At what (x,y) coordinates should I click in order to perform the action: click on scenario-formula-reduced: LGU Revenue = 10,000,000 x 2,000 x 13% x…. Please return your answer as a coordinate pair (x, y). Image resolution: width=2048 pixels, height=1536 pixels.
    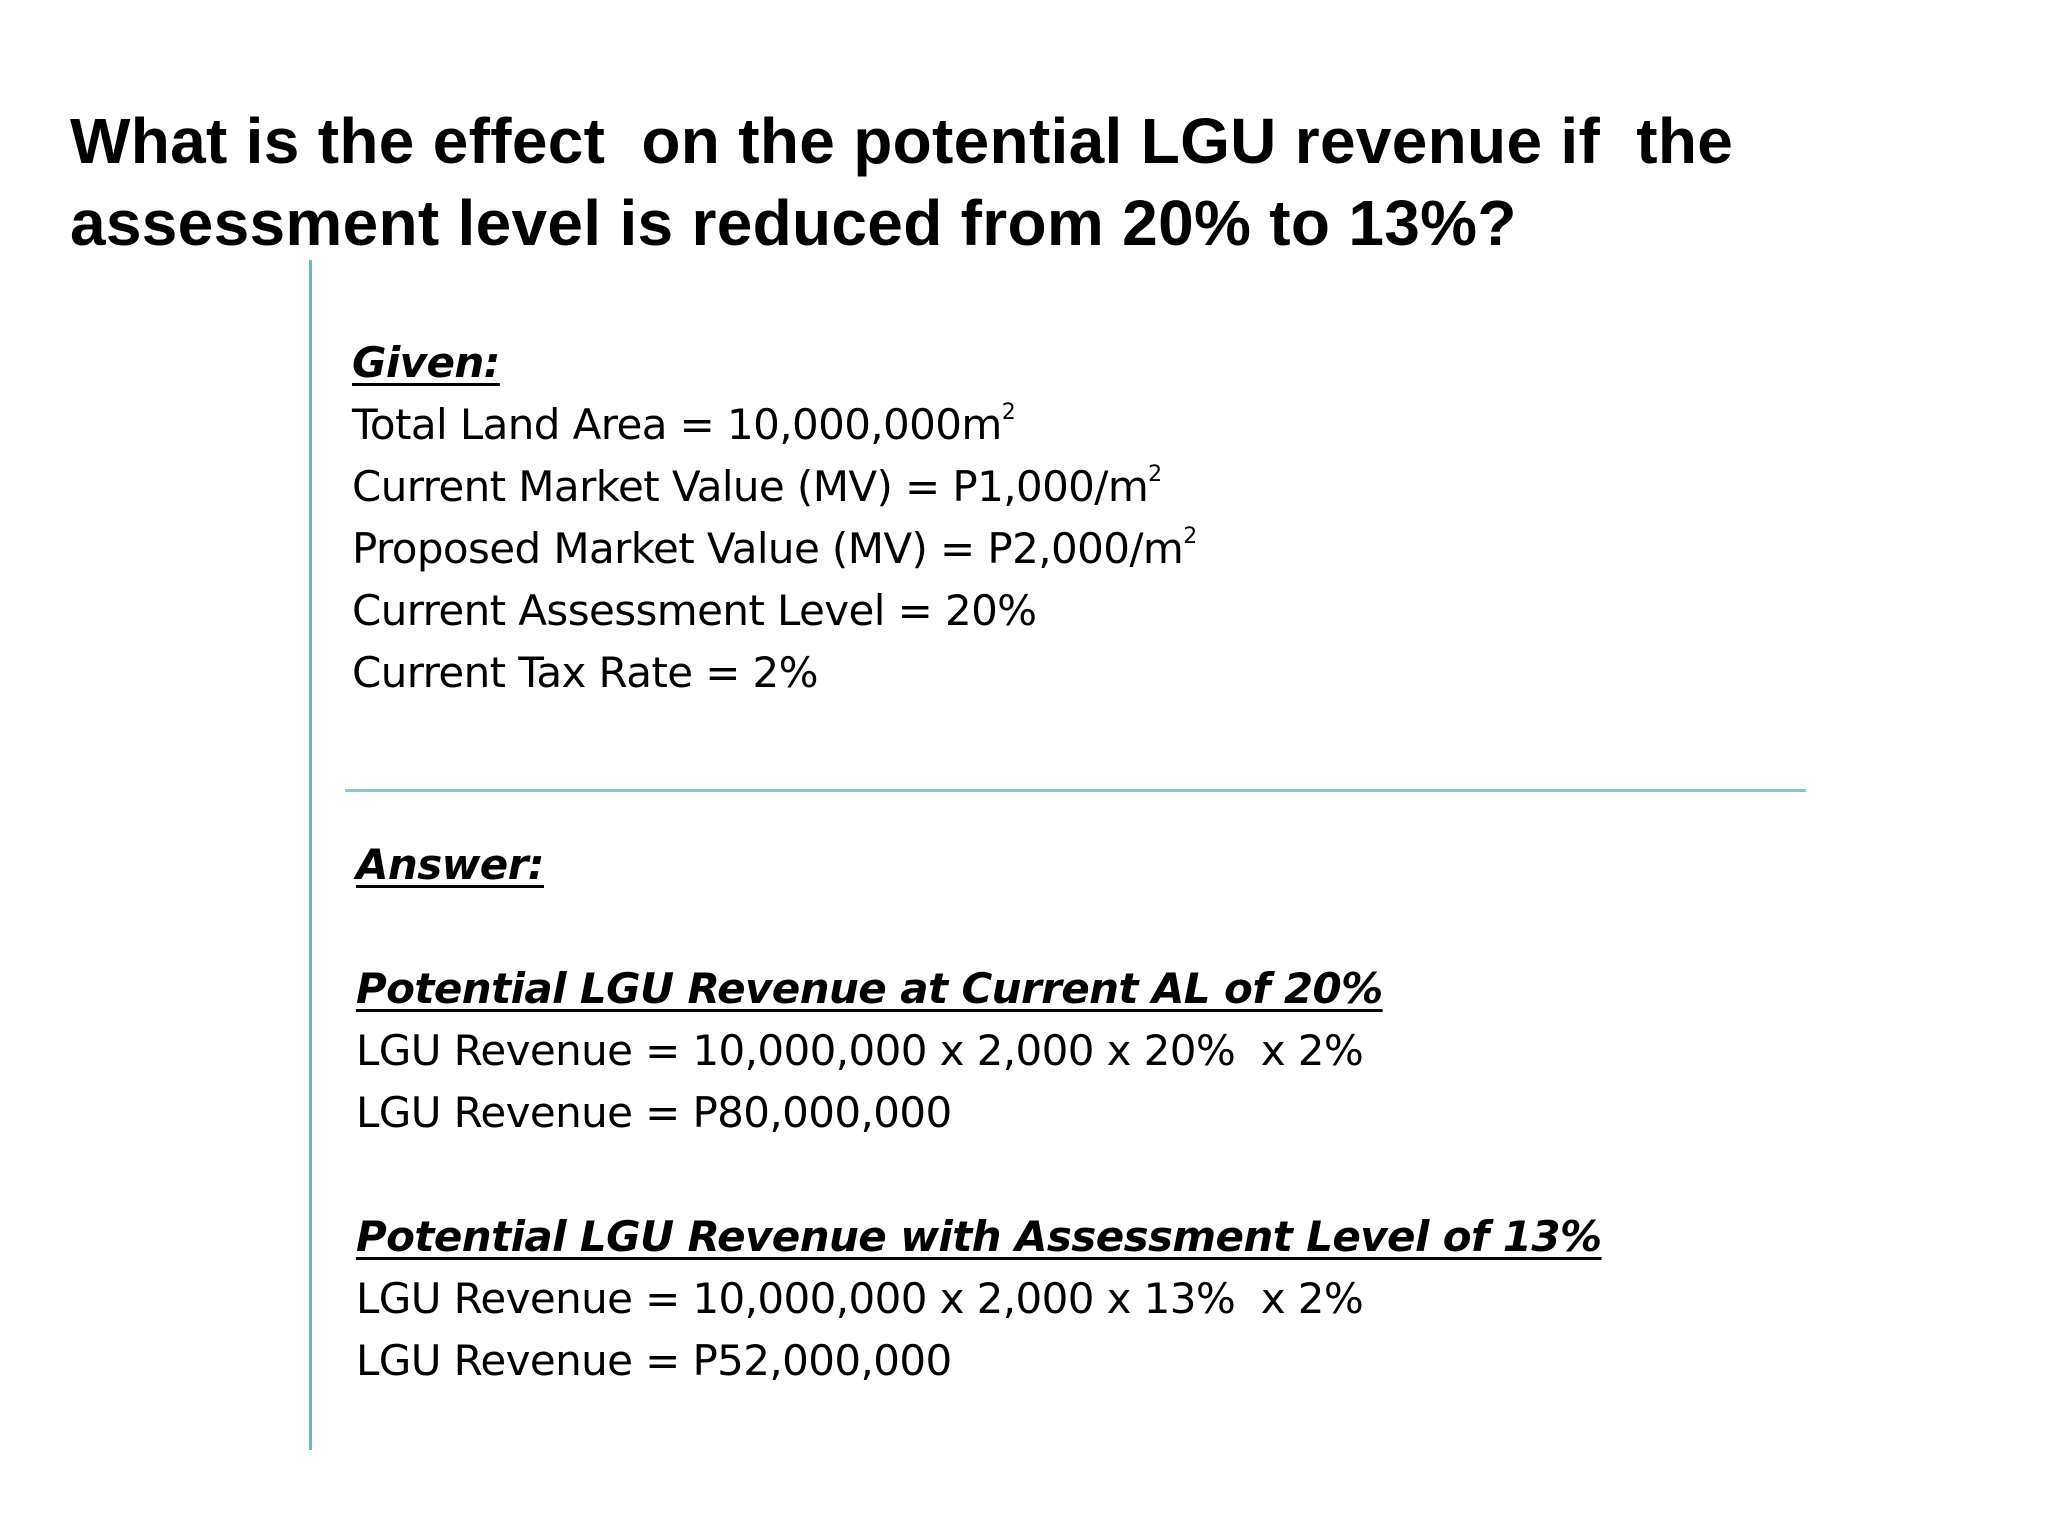
    Looking at the image, I should click on (860, 1298).